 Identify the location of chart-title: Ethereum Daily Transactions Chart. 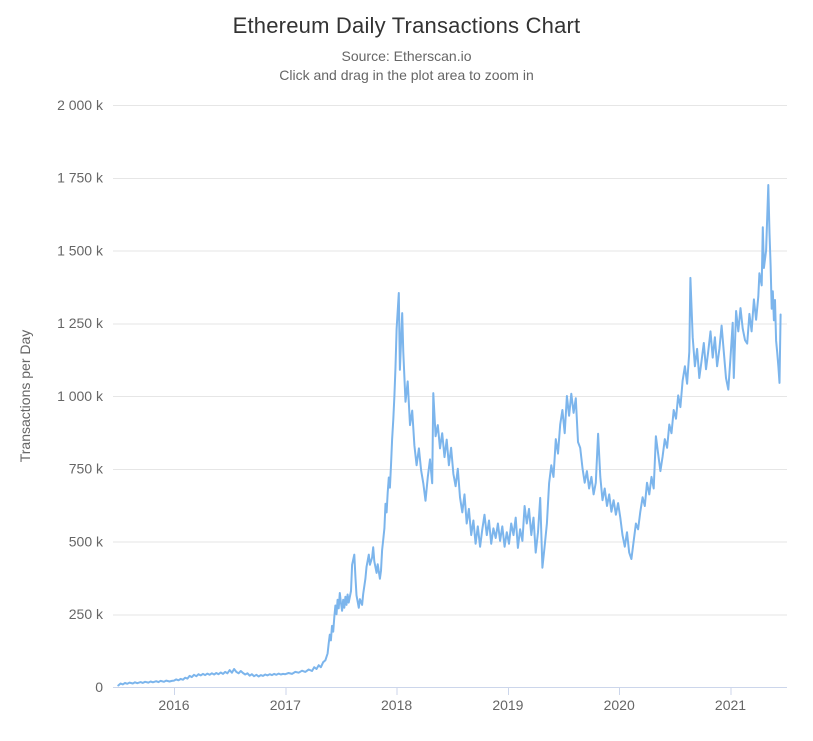
(406, 25).